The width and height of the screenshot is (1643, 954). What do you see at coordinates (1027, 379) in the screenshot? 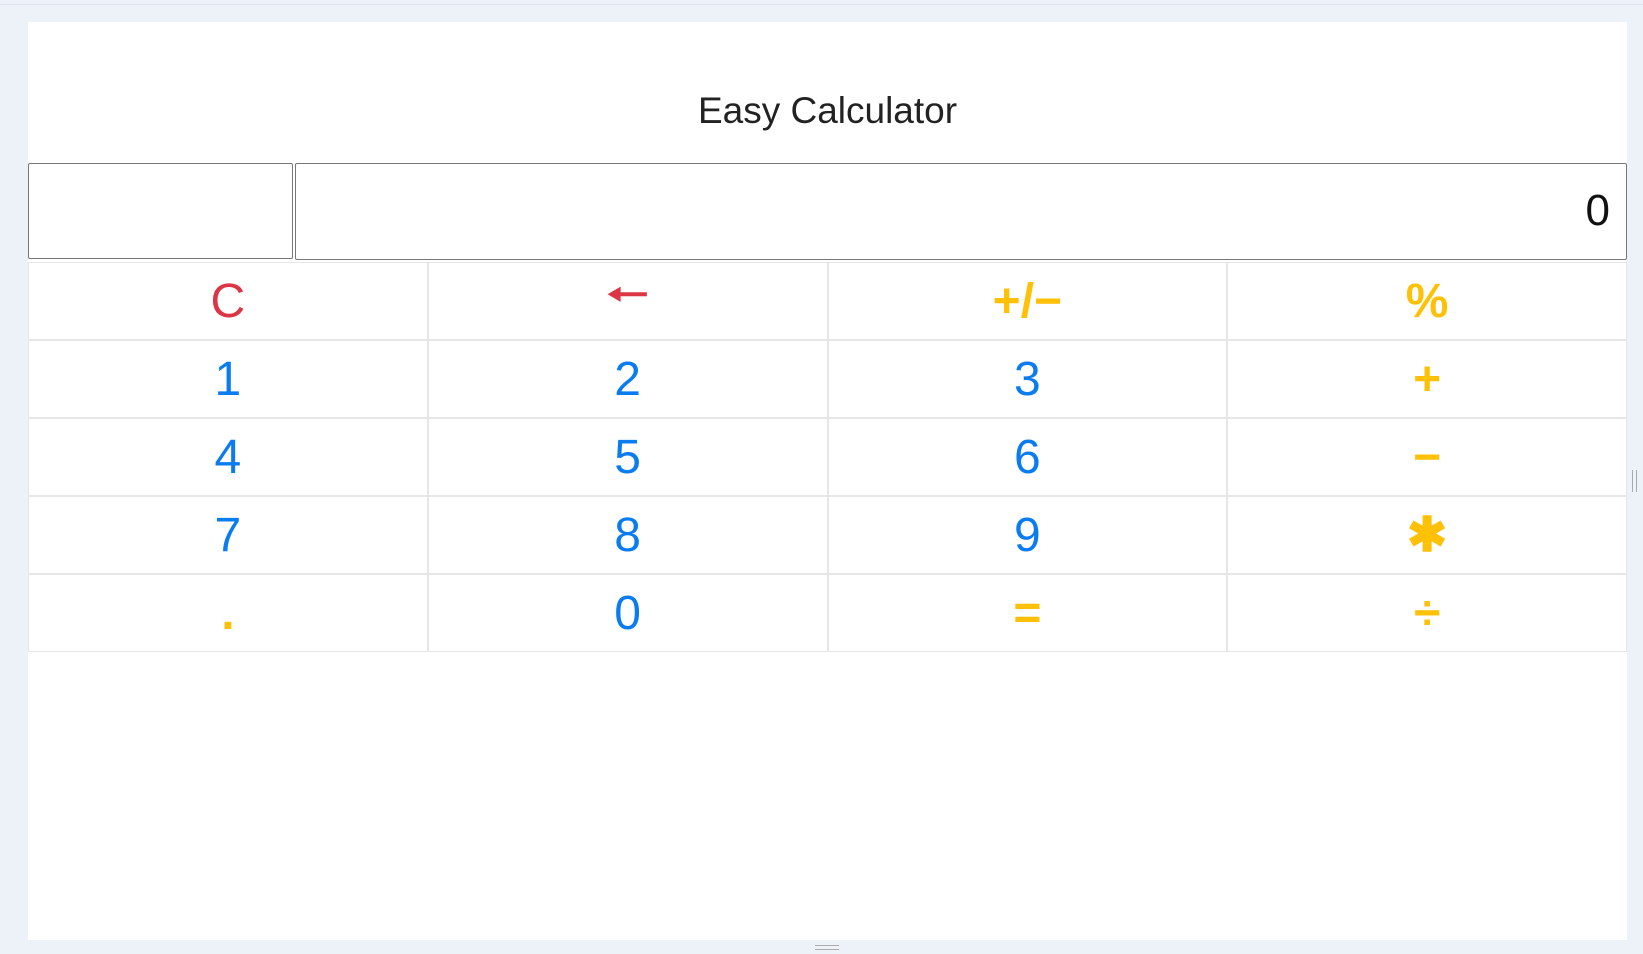
I see `digit-3-button: 3` at bounding box center [1027, 379].